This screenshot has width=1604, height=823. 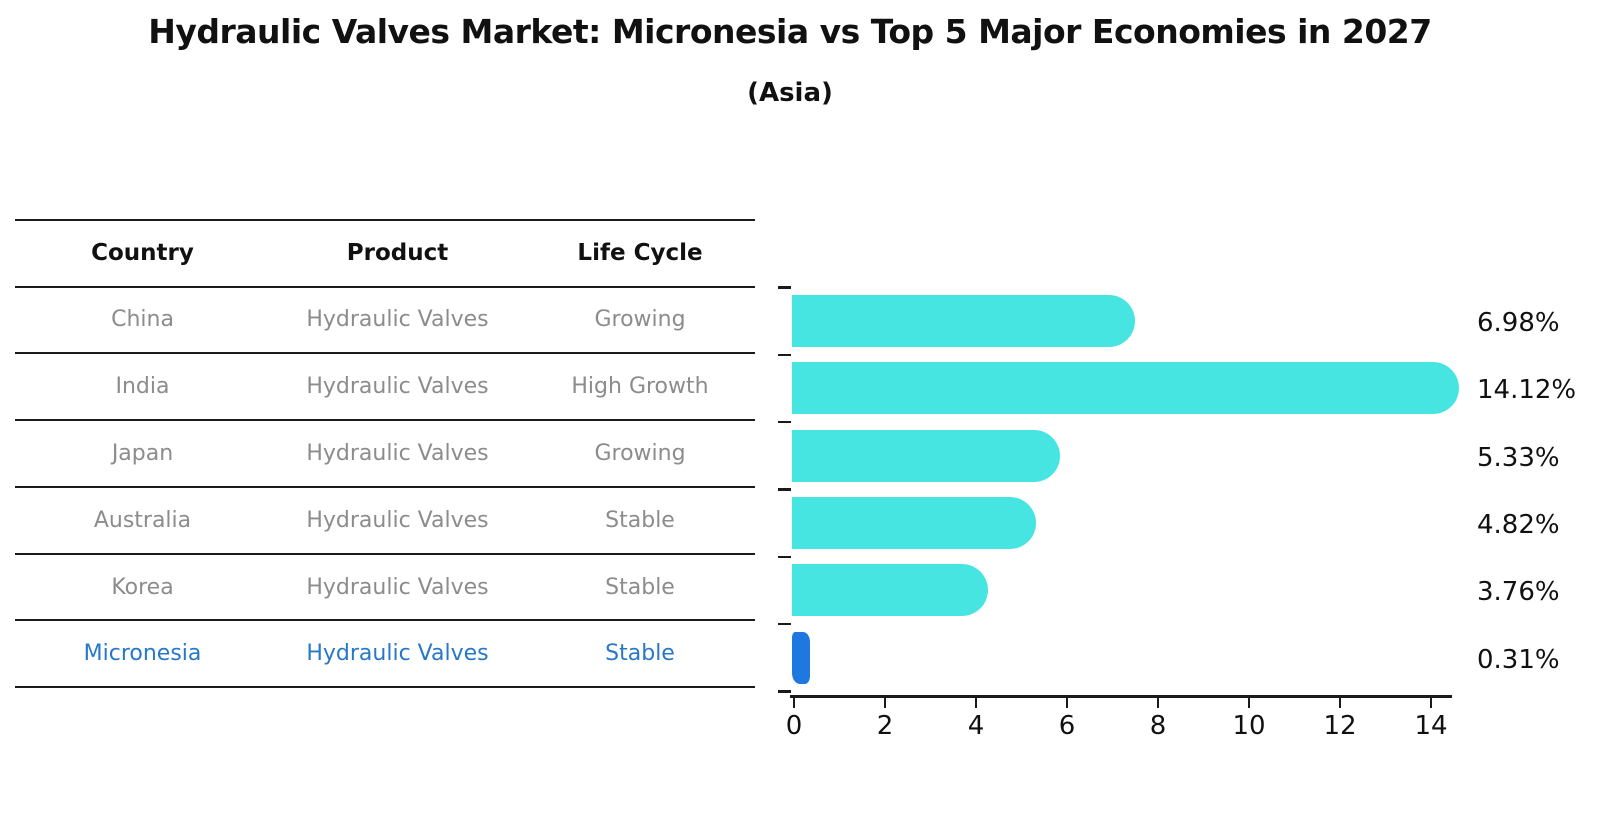 What do you see at coordinates (801, 657) in the screenshot?
I see `bar-micronesia` at bounding box center [801, 657].